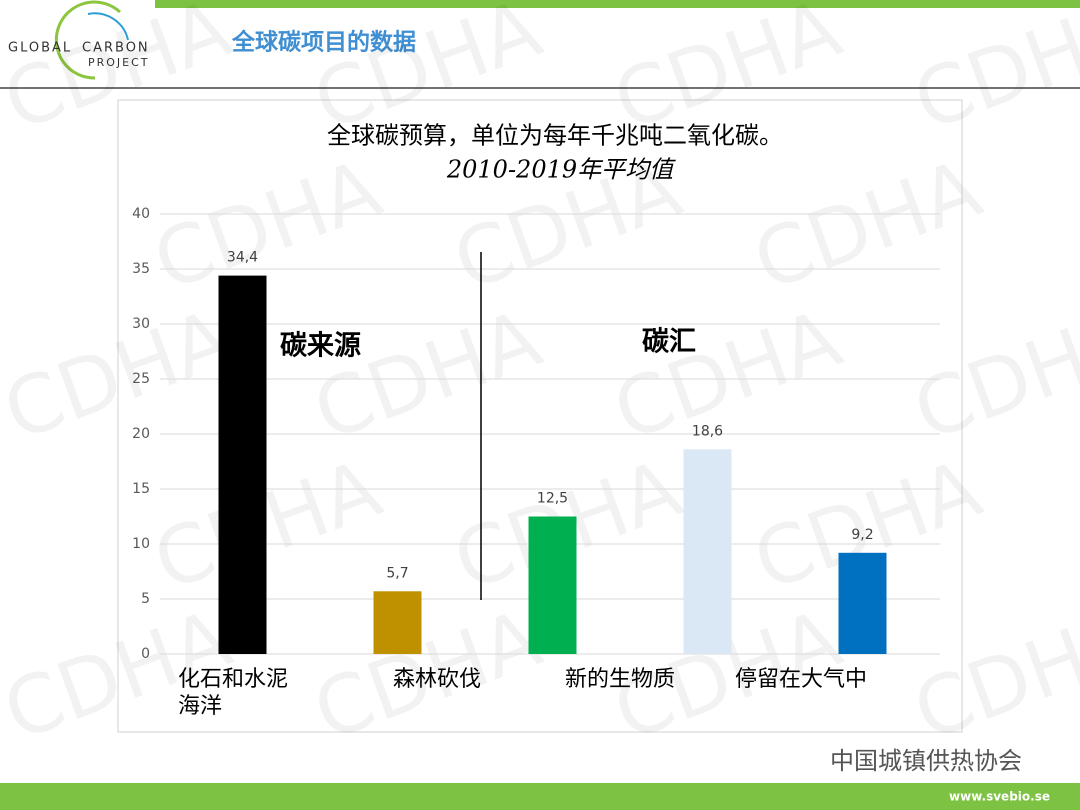 This screenshot has height=810, width=1080. What do you see at coordinates (540, 796) in the screenshot?
I see `bottom-bar` at bounding box center [540, 796].